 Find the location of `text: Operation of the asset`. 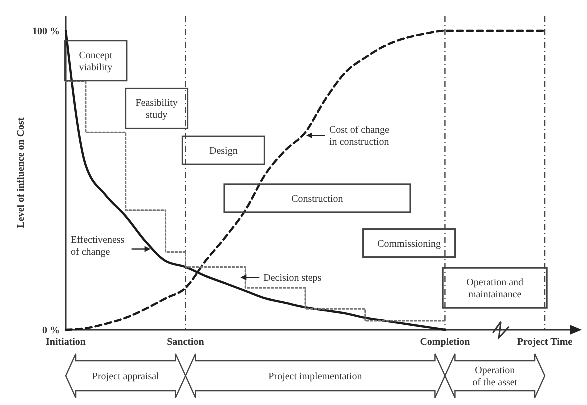

text: Operation of the asset is located at coordinates (495, 377).